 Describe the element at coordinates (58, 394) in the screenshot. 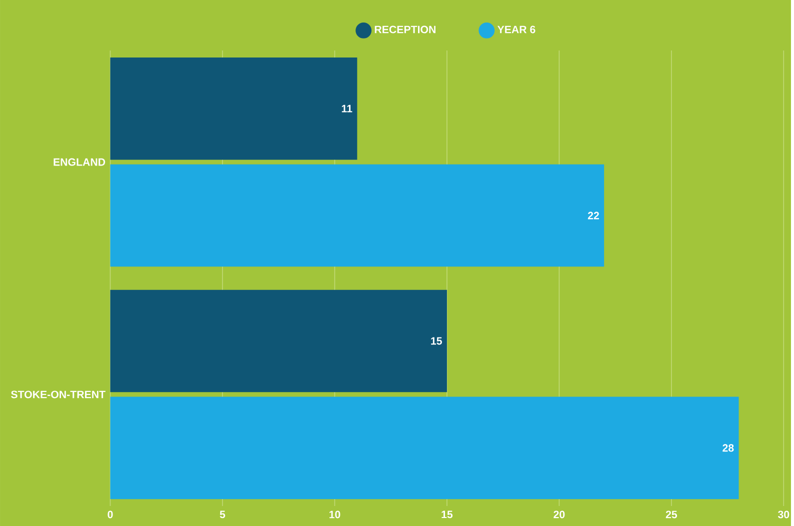

I see `y-tick-label: STOKE-ON-TRENT` at that location.